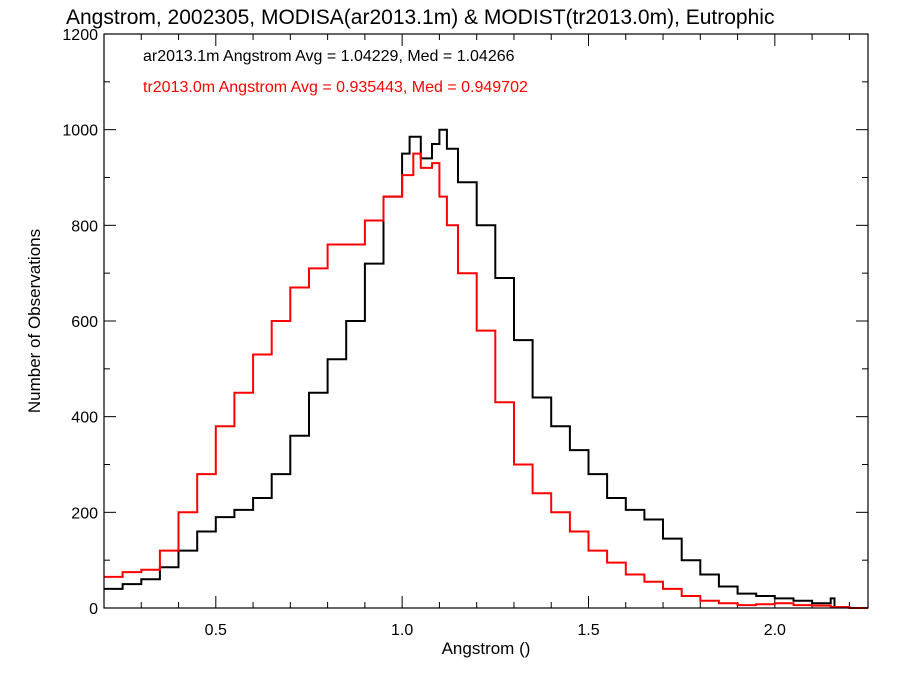 The height and width of the screenshot is (675, 900). I want to click on y-tick-label: 1200, so click(80, 35).